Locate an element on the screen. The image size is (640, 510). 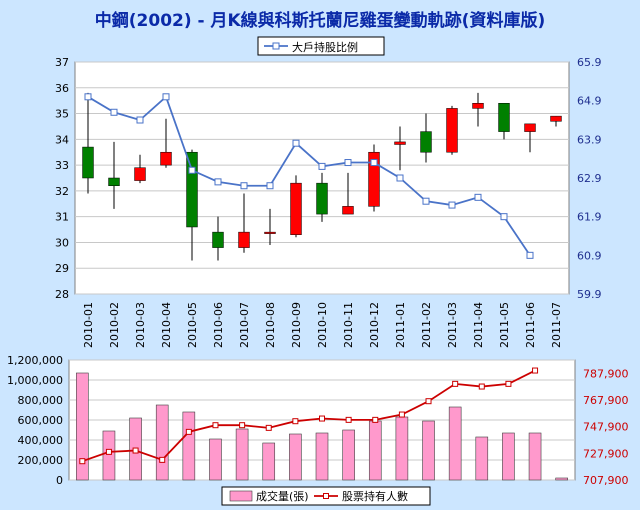
top-legend-marker-swatch is located at coordinates (276, 46).